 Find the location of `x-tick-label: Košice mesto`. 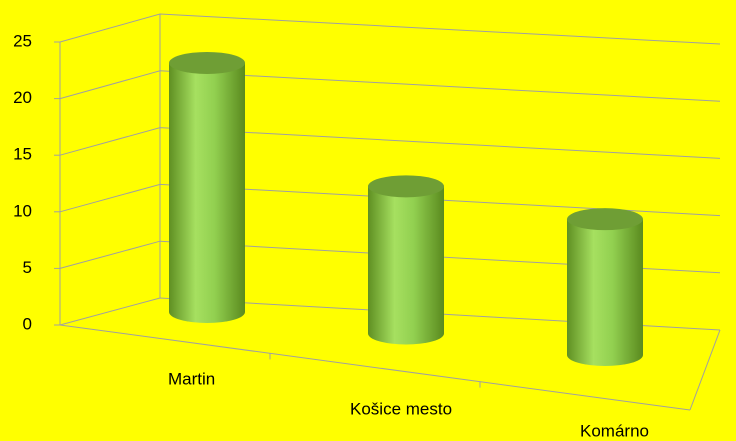

x-tick-label: Košice mesto is located at coordinates (401, 408).